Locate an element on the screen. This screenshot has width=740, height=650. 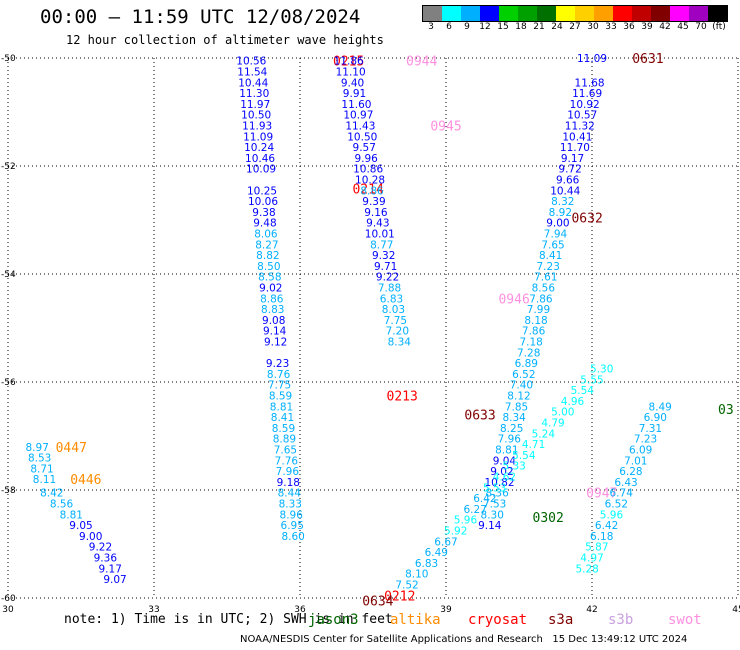
data-point-jason3: 5.30 is located at coordinates (601, 370).